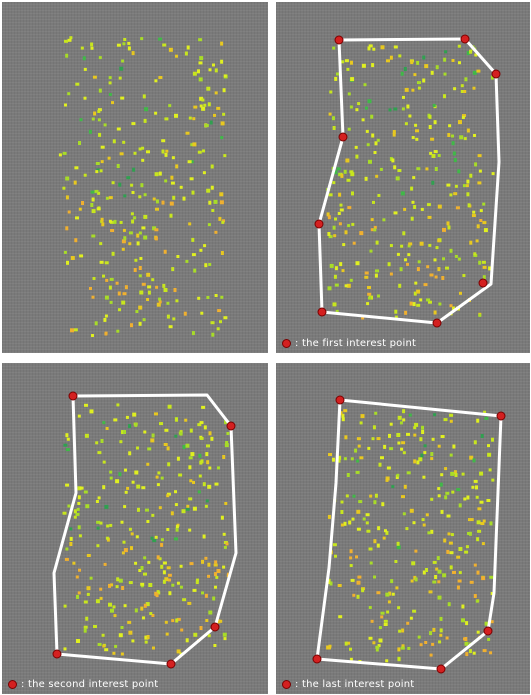 This screenshot has width=531, height=695. I want to click on boundary-layer, so click(409, 534).